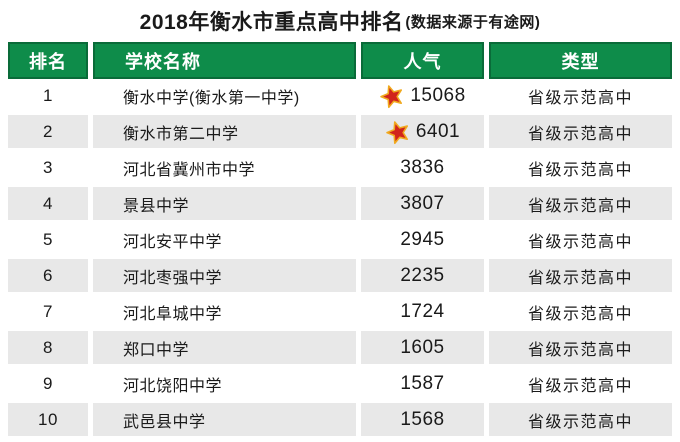 The width and height of the screenshot is (680, 442). I want to click on table-header-row: 排名 学校名称 人气 类型, so click(340, 60).